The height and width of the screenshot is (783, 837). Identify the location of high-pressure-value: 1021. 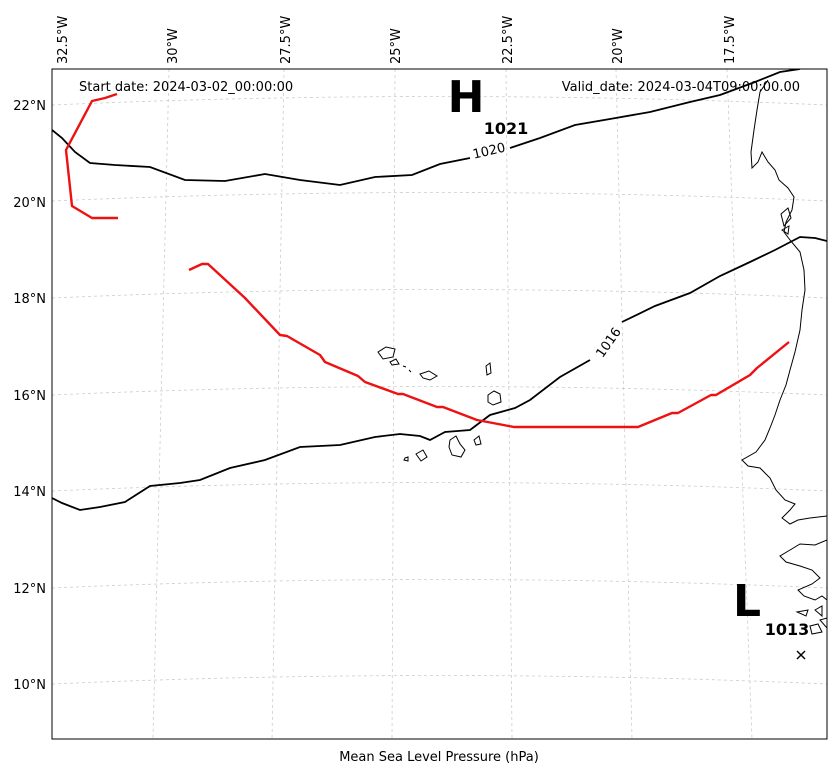
(506, 128).